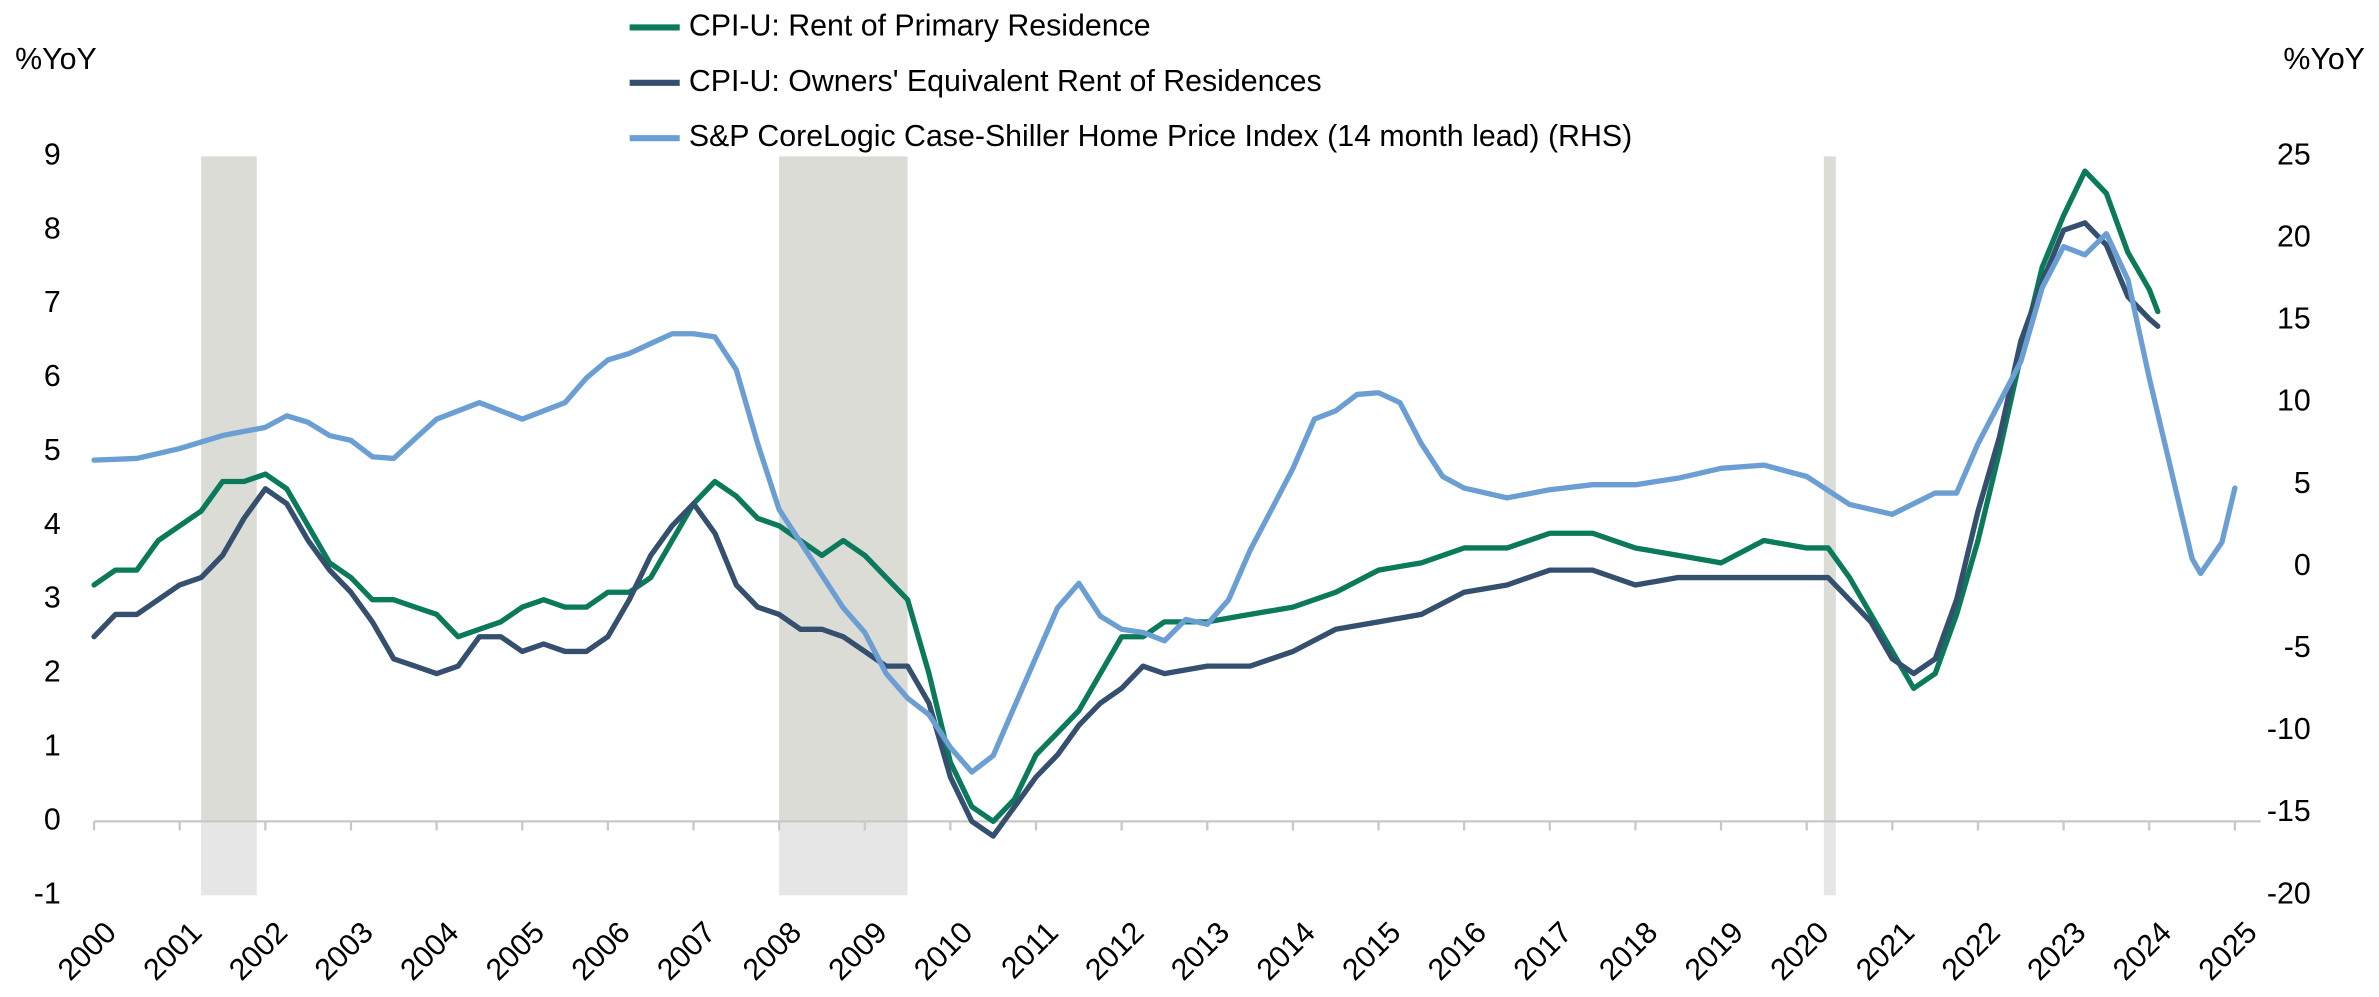 This screenshot has width=2379, height=997. Describe the element at coordinates (1200, 951) in the screenshot. I see `x-tick-label: 2013` at that location.